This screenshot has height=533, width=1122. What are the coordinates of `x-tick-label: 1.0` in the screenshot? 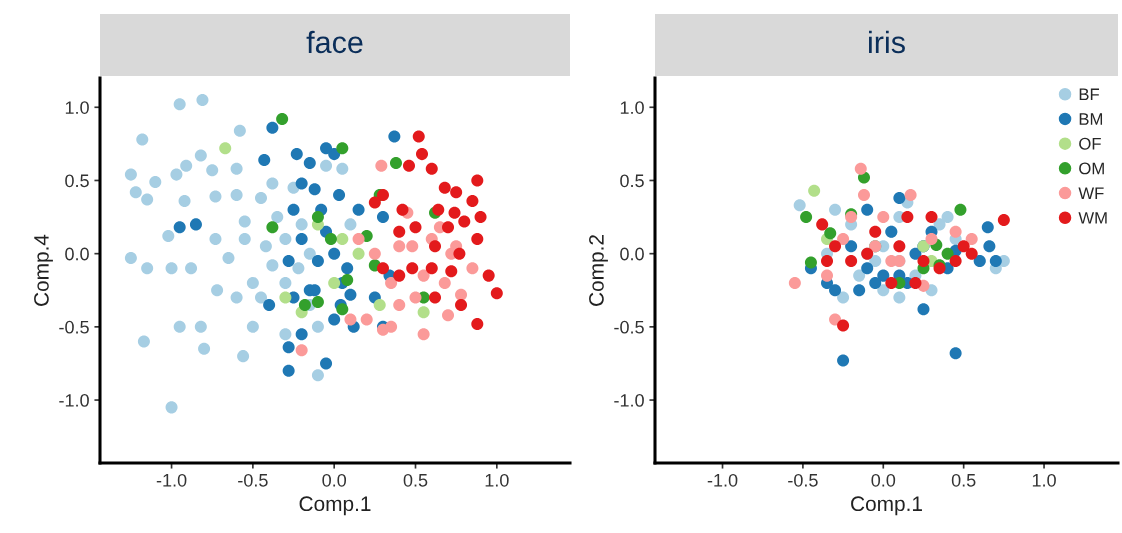 It's located at (1044, 480).